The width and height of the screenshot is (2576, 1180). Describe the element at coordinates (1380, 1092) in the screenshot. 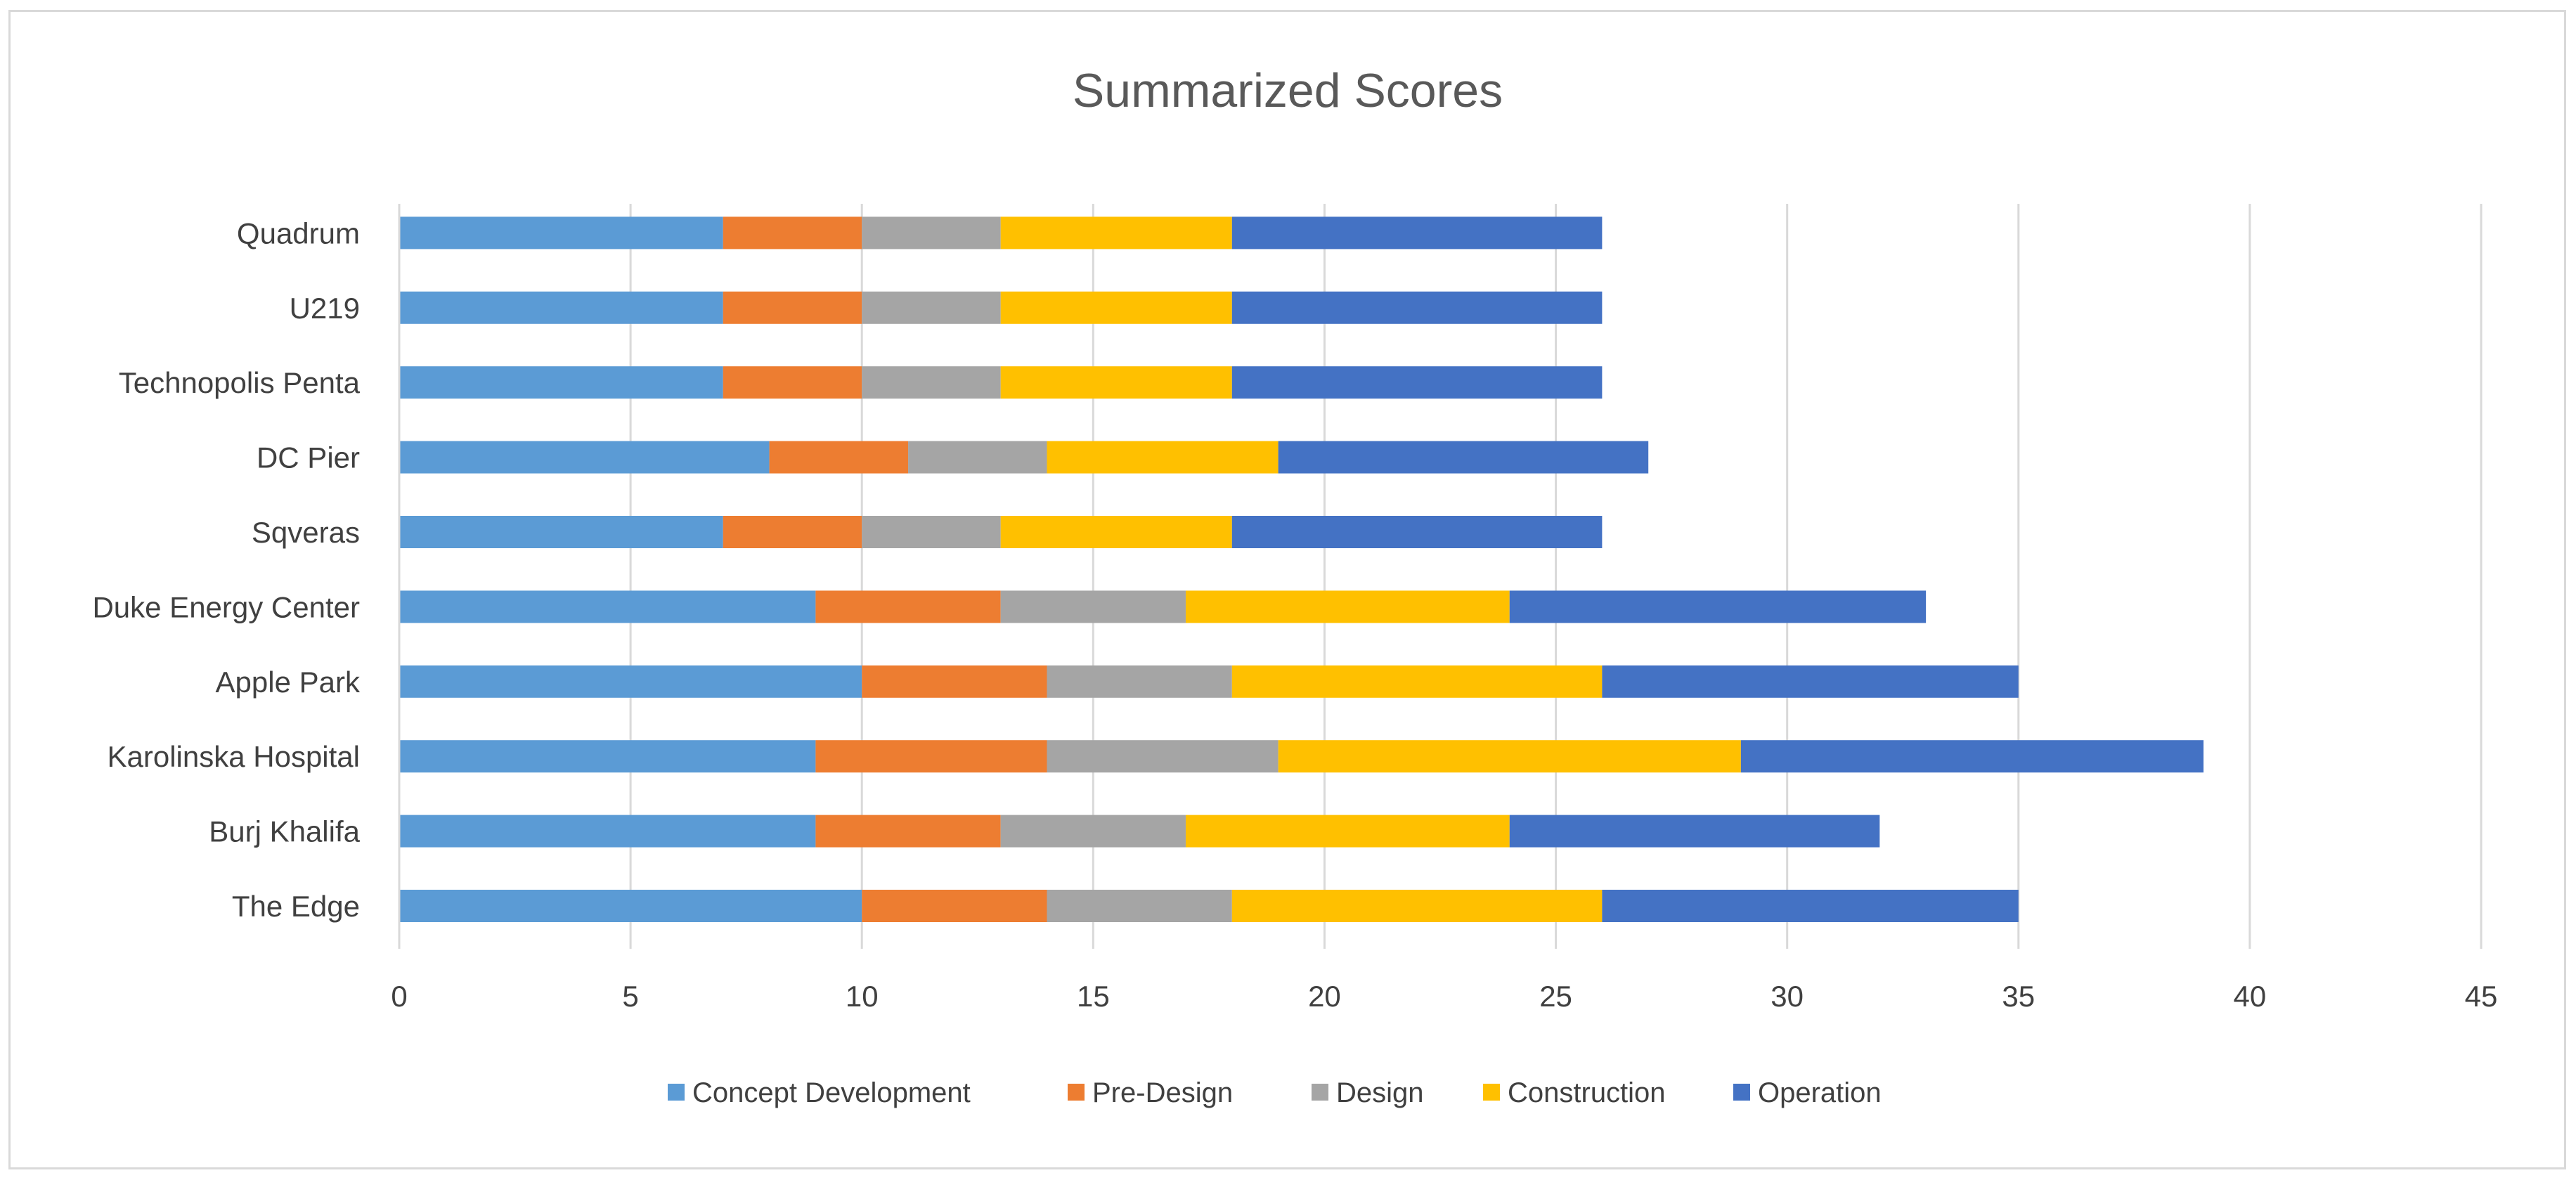

I see `legend-label: Design` at that location.